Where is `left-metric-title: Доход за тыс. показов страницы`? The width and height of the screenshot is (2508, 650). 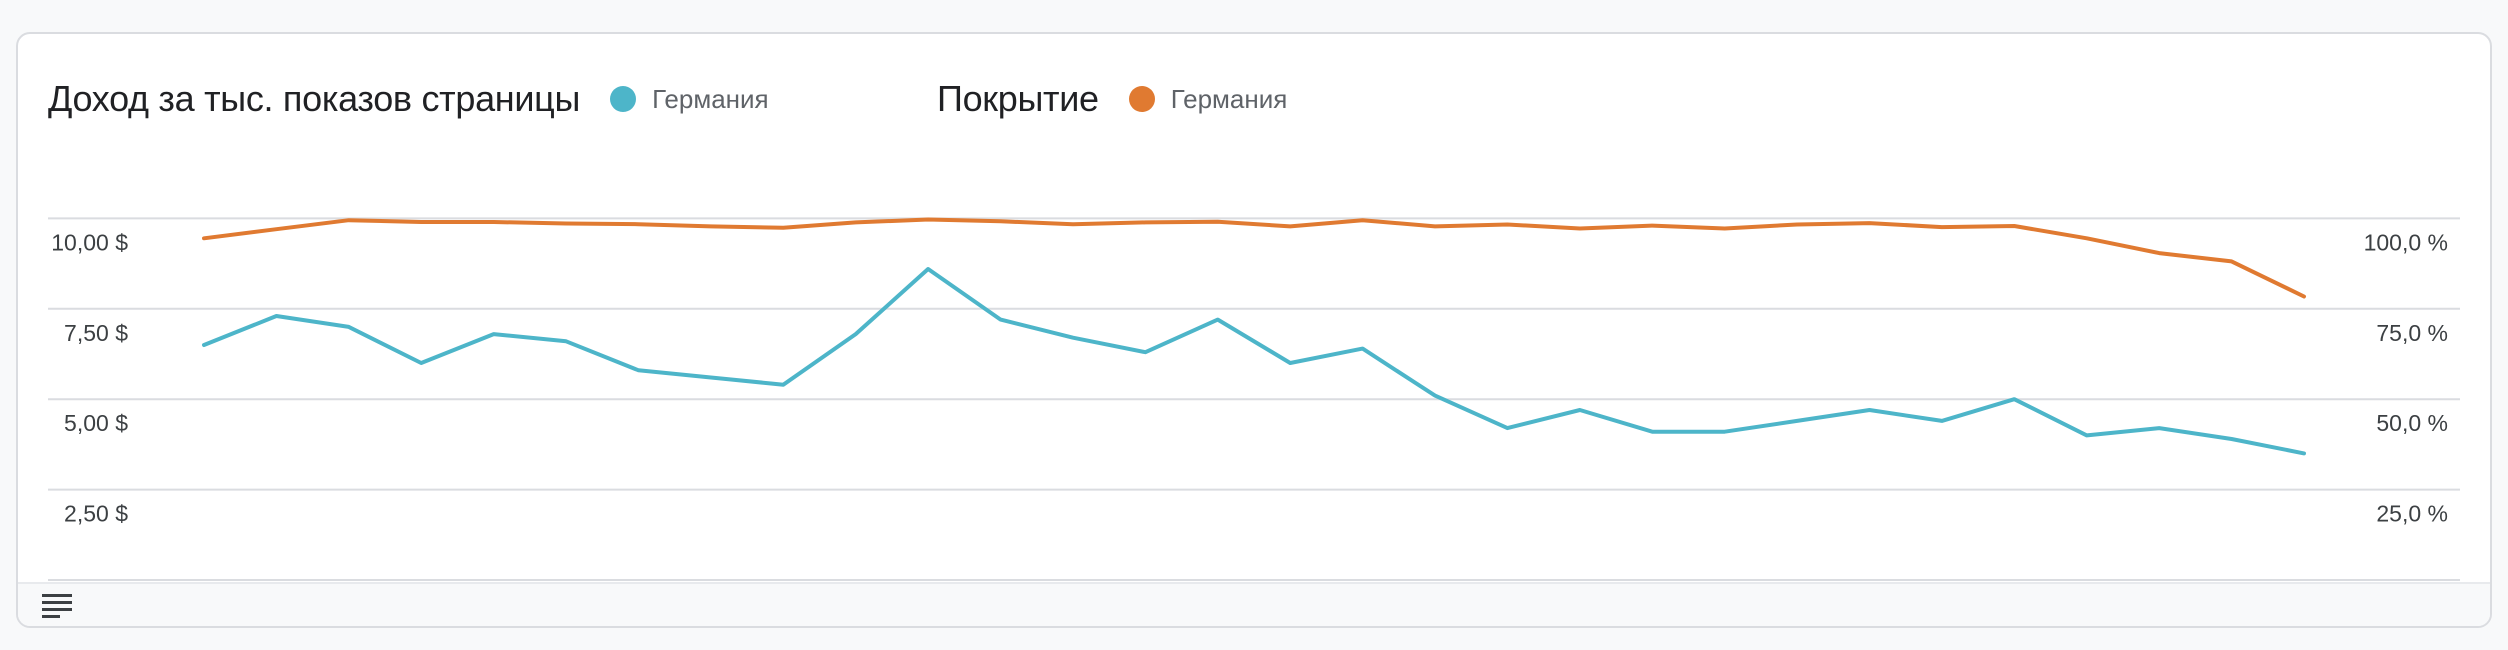 left-metric-title: Доход за тыс. показов страницы is located at coordinates (314, 98).